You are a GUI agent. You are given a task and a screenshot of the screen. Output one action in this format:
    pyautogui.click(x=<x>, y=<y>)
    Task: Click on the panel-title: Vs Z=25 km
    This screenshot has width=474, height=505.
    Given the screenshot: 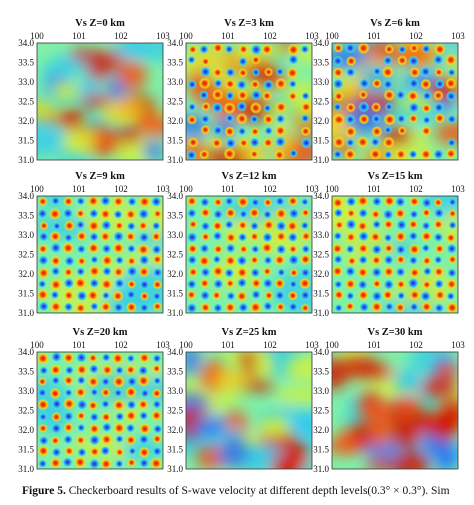 What is the action you would take?
    pyautogui.click(x=249, y=332)
    